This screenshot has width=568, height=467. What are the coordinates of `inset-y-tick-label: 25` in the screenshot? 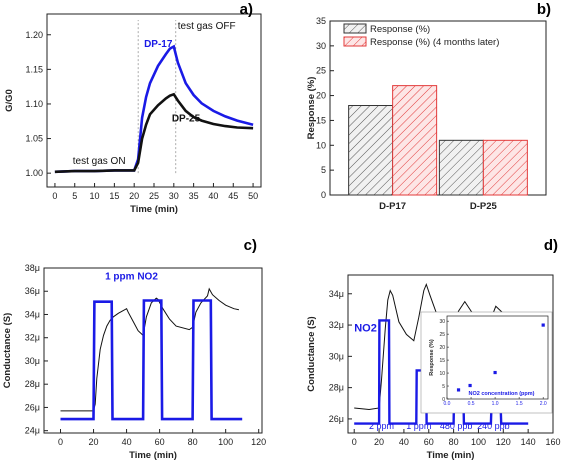 It's located at (442, 335).